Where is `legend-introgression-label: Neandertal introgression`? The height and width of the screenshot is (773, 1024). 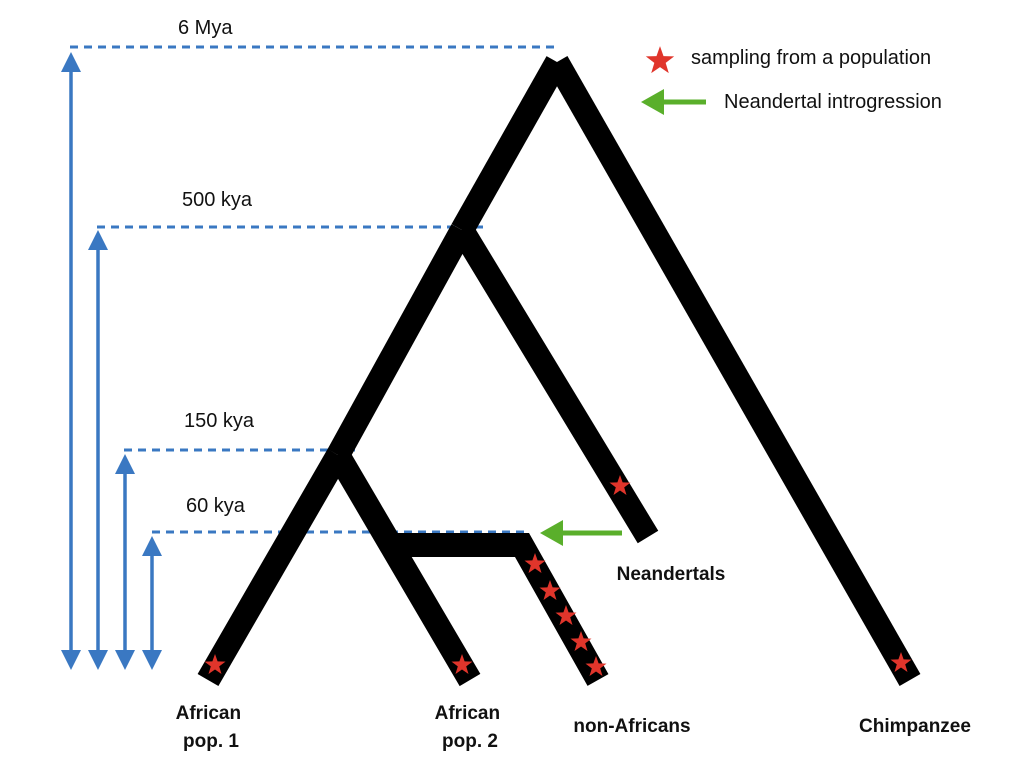 legend-introgression-label: Neandertal introgression is located at coordinates (833, 102).